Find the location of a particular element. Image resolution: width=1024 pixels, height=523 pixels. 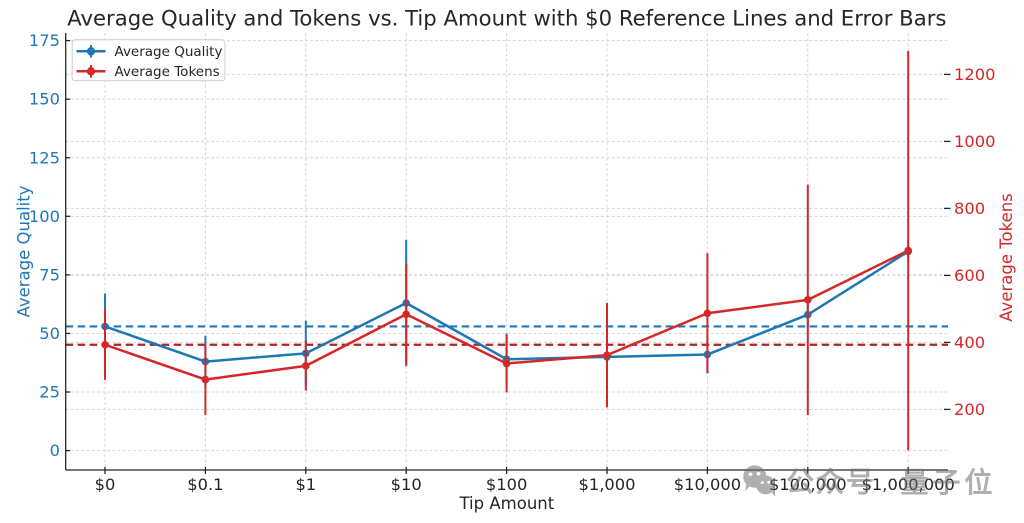

y-left-axis-label: Average Quality is located at coordinates (24, 251).